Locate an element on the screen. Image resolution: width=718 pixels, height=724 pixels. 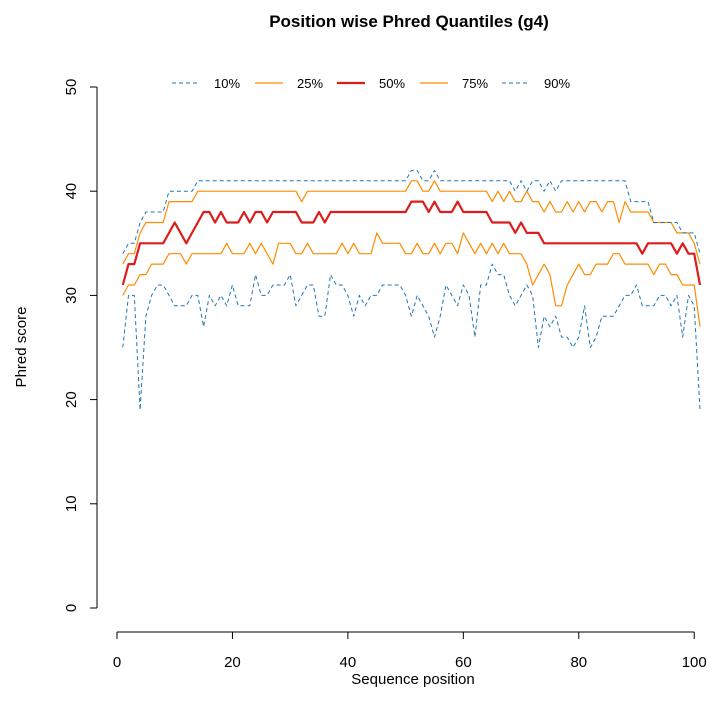
chart-title: Position wise Phred Quantiles (g4) is located at coordinates (409, 21).